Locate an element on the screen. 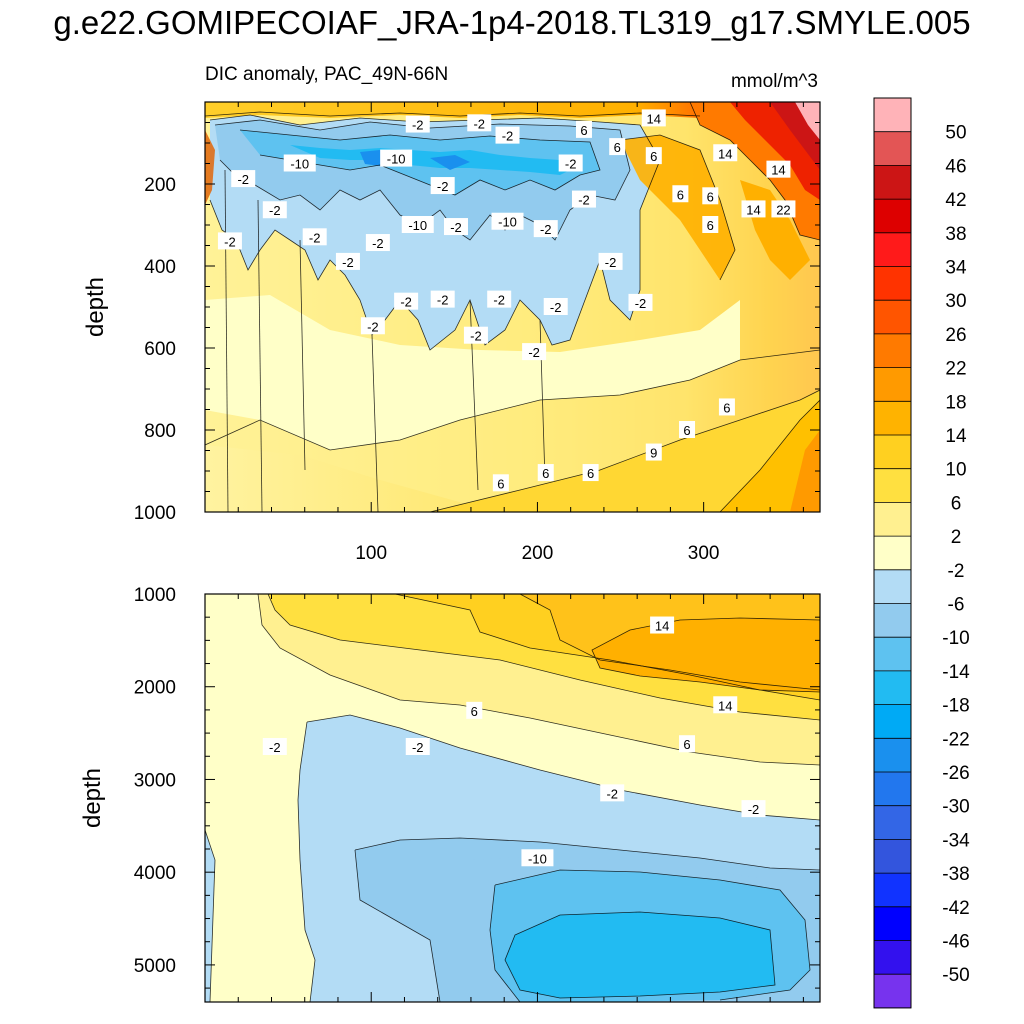 Image resolution: width=1024 pixels, height=1024 pixels. top-x-tick-label: 300 is located at coordinates (704, 553).